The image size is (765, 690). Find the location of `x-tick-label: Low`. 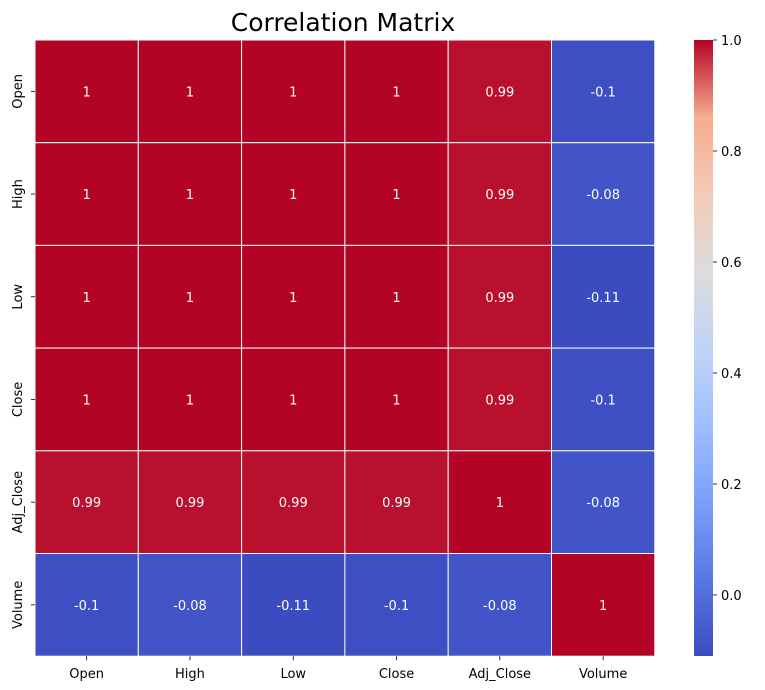

x-tick-label: Low is located at coordinates (293, 674).